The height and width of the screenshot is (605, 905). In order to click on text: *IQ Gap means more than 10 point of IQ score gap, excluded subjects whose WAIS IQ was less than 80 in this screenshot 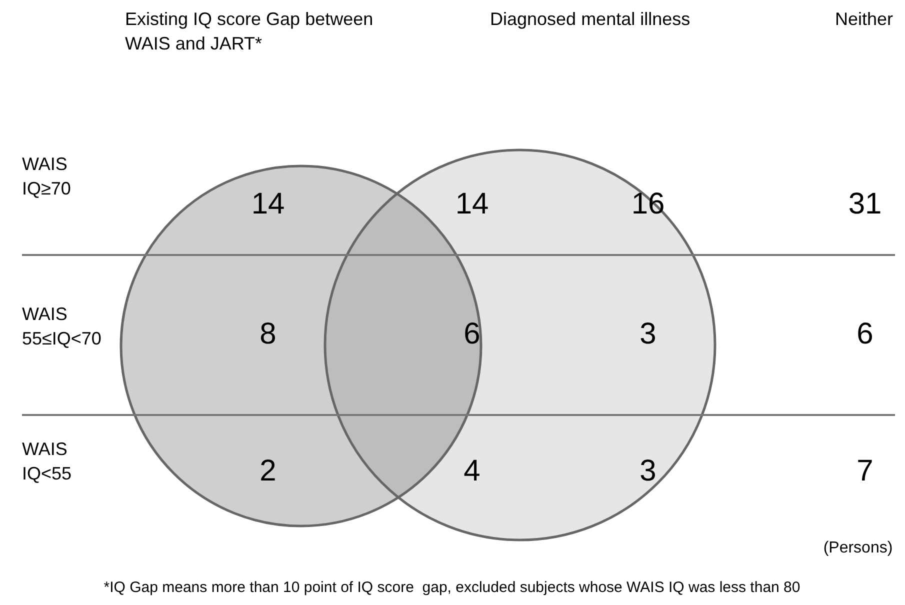, I will do `click(452, 587)`.